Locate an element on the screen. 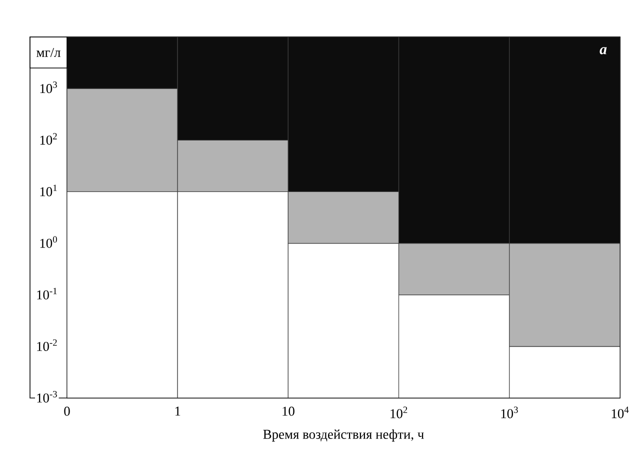  x-tick-label: 10$^{3}$ is located at coordinates (509, 412).